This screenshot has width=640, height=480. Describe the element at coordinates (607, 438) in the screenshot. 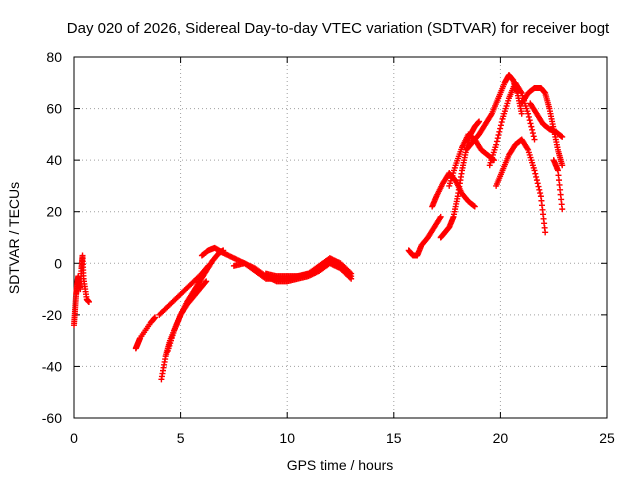

I see `x-tick-label: 25` at that location.